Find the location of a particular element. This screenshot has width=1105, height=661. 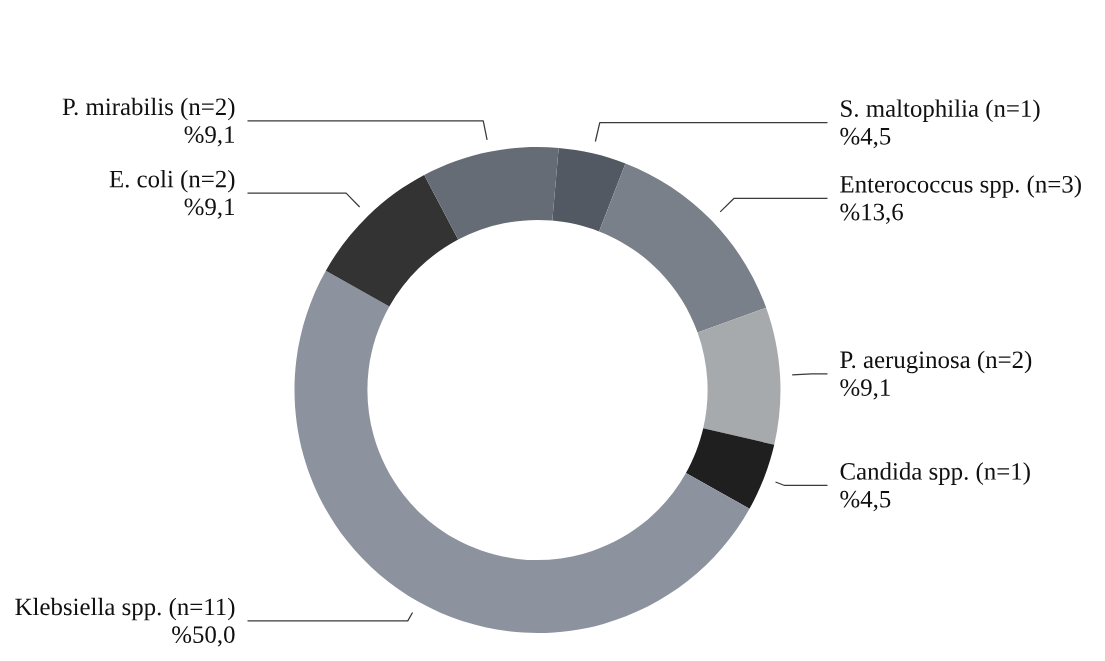

slice-label: S. maltophilia (n=1) is located at coordinates (940, 110).